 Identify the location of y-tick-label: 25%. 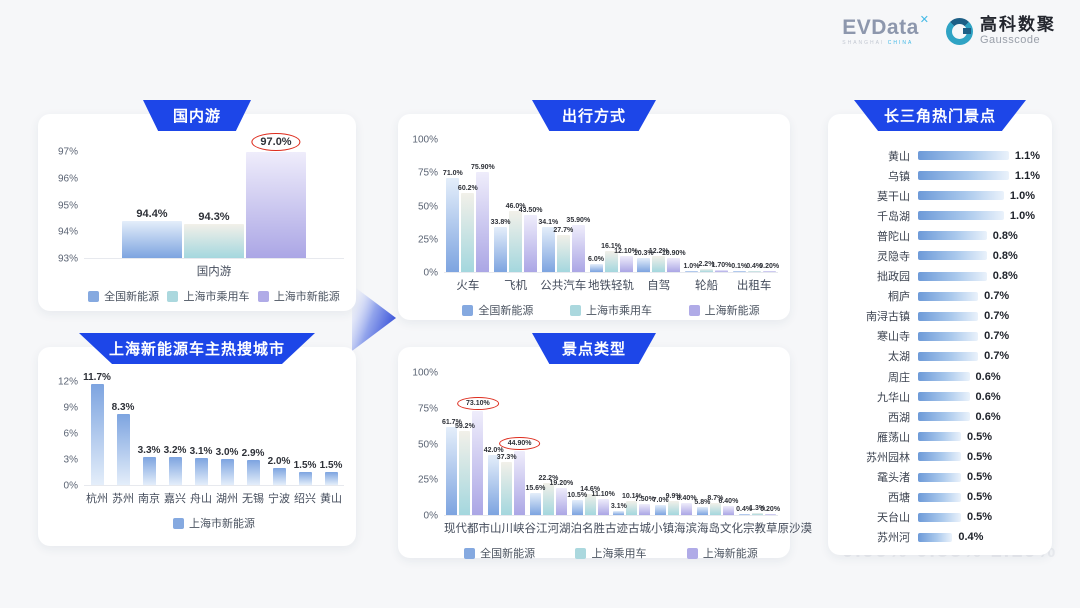
(427, 240).